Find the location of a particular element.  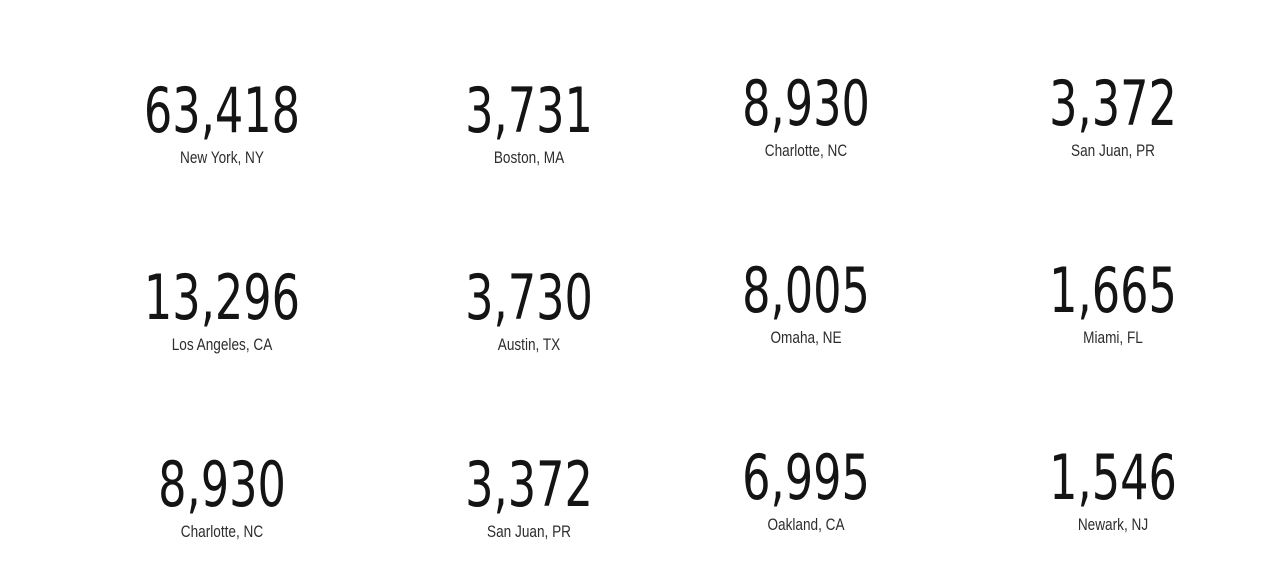

stat-city-label: Omaha, NE is located at coordinates (806, 337).